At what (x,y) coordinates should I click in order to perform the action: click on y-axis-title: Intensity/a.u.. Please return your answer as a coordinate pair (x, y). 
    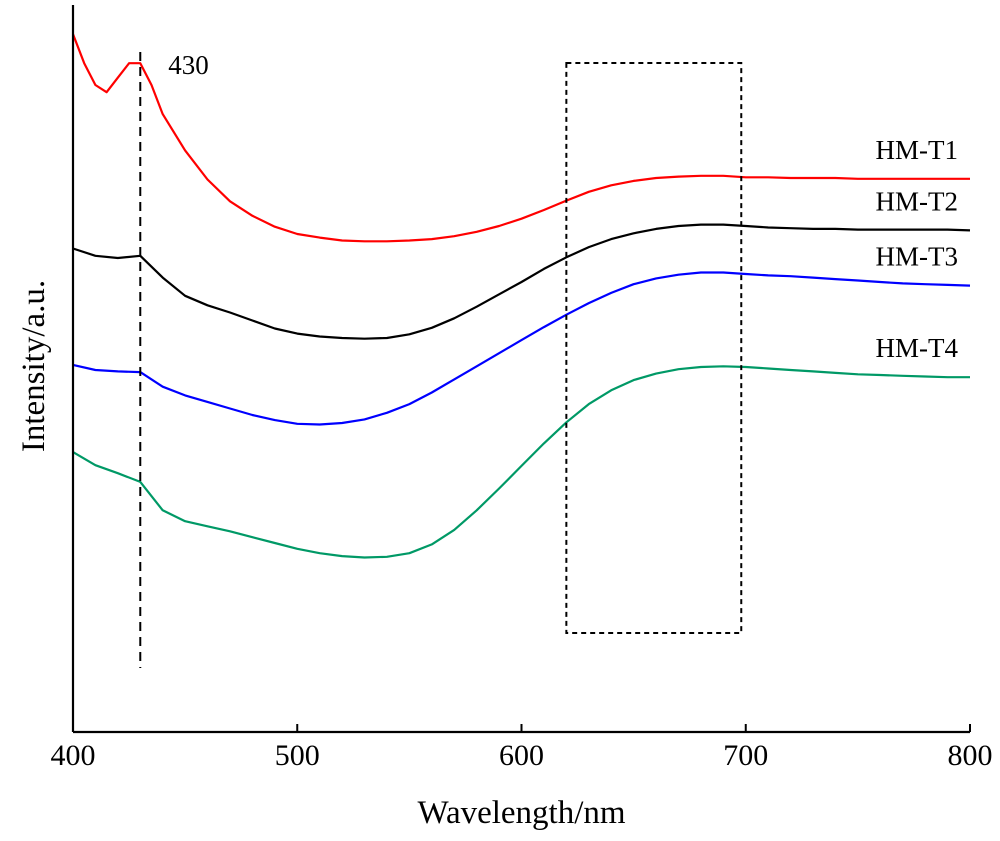
    Looking at the image, I should click on (34, 366).